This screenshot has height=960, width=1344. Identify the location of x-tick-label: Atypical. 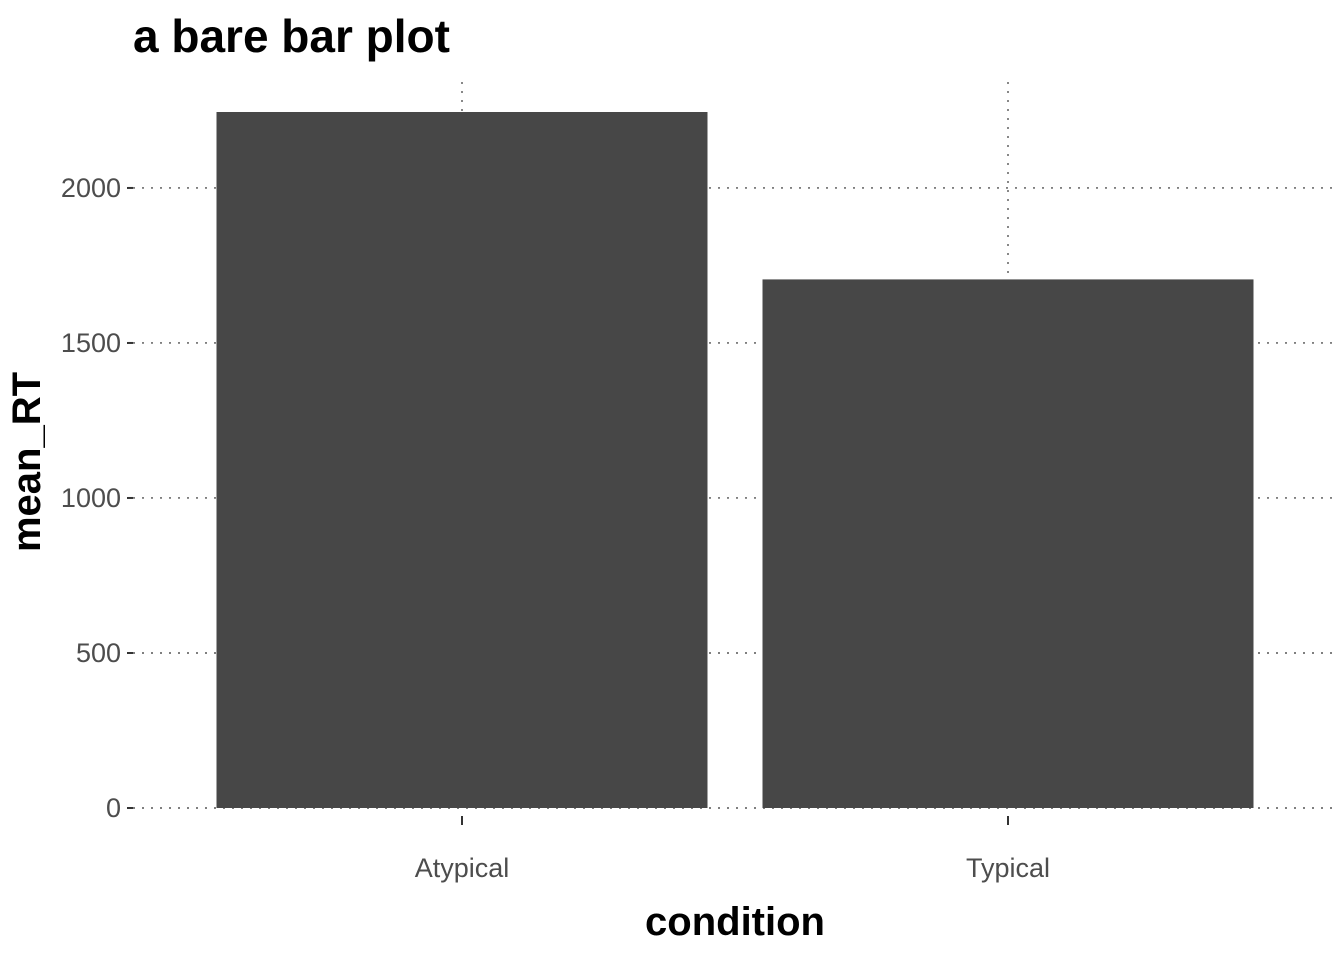
(462, 868).